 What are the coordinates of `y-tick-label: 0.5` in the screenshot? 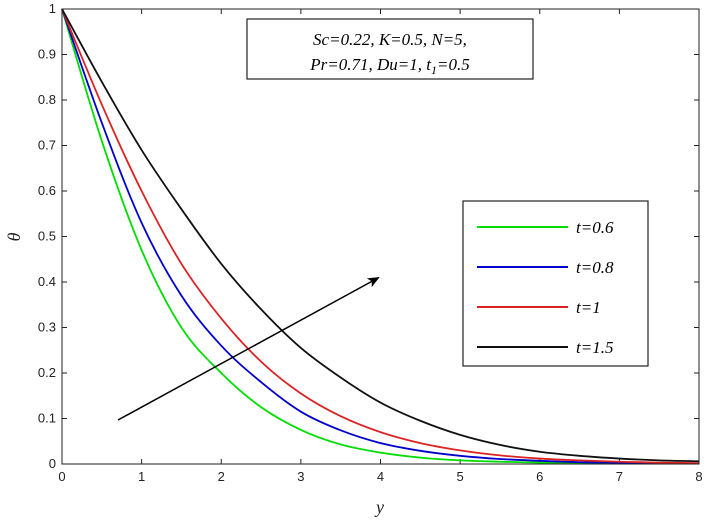 It's located at (47, 236).